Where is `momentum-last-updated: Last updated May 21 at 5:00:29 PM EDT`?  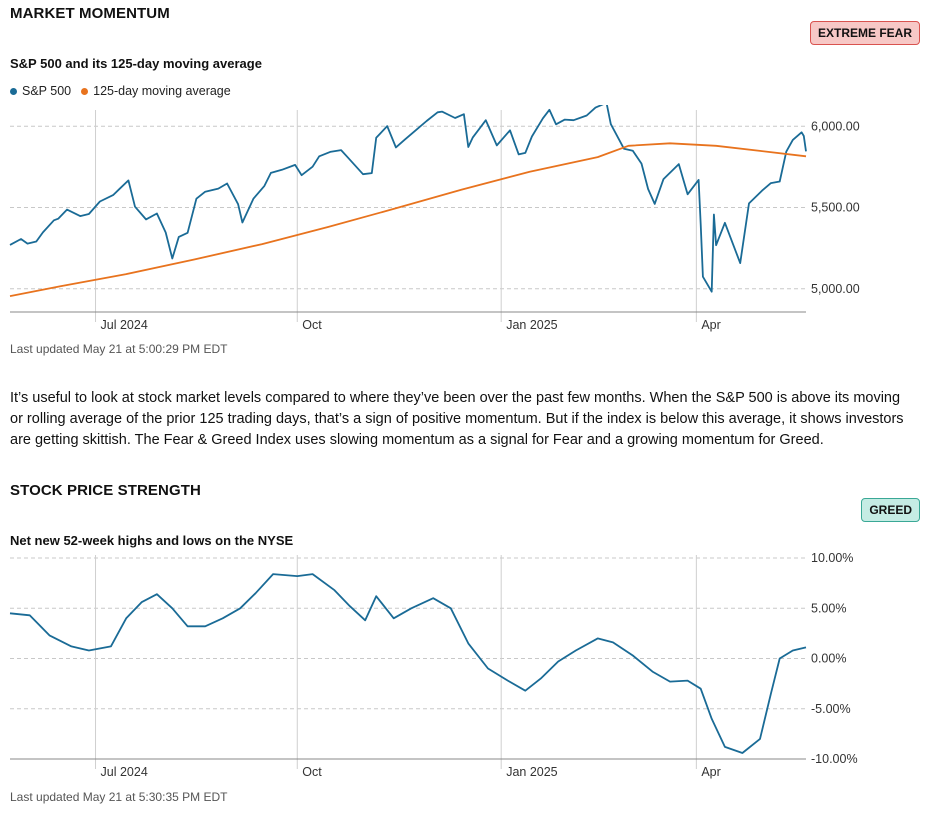 momentum-last-updated: Last updated May 21 at 5:00:29 PM EDT is located at coordinates (119, 349).